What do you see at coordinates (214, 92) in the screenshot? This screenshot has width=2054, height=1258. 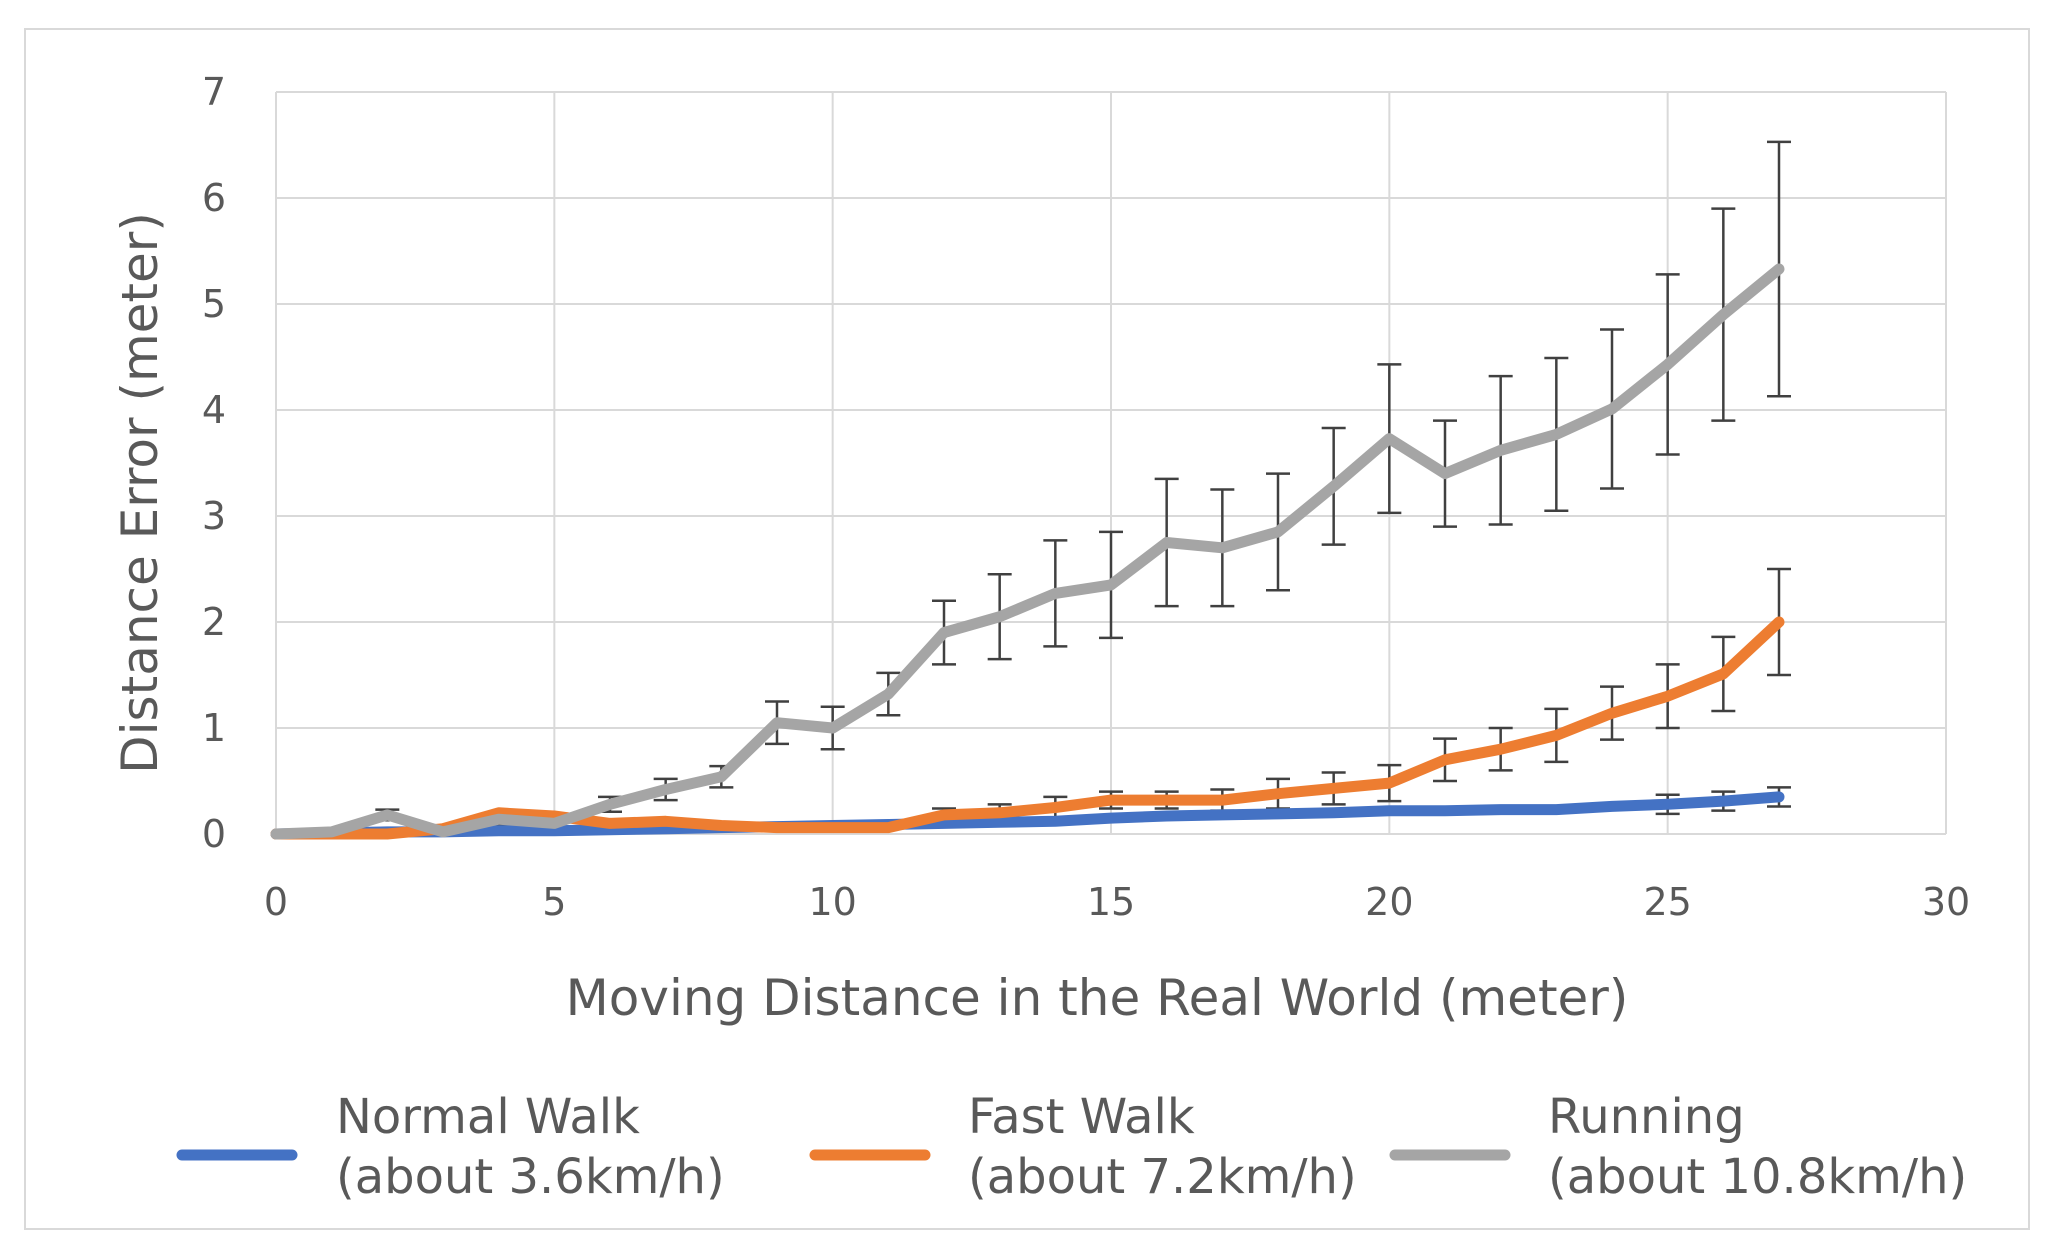 I see `y-tick-label: 7` at bounding box center [214, 92].